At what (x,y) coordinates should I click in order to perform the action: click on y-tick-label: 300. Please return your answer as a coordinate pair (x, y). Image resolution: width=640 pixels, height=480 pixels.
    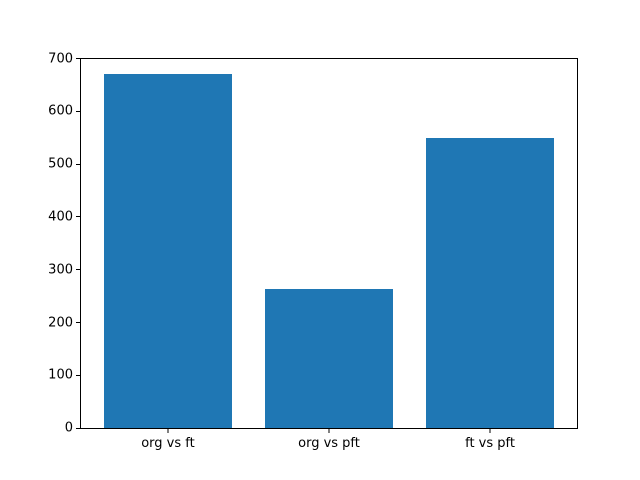
    Looking at the image, I should click on (60, 270).